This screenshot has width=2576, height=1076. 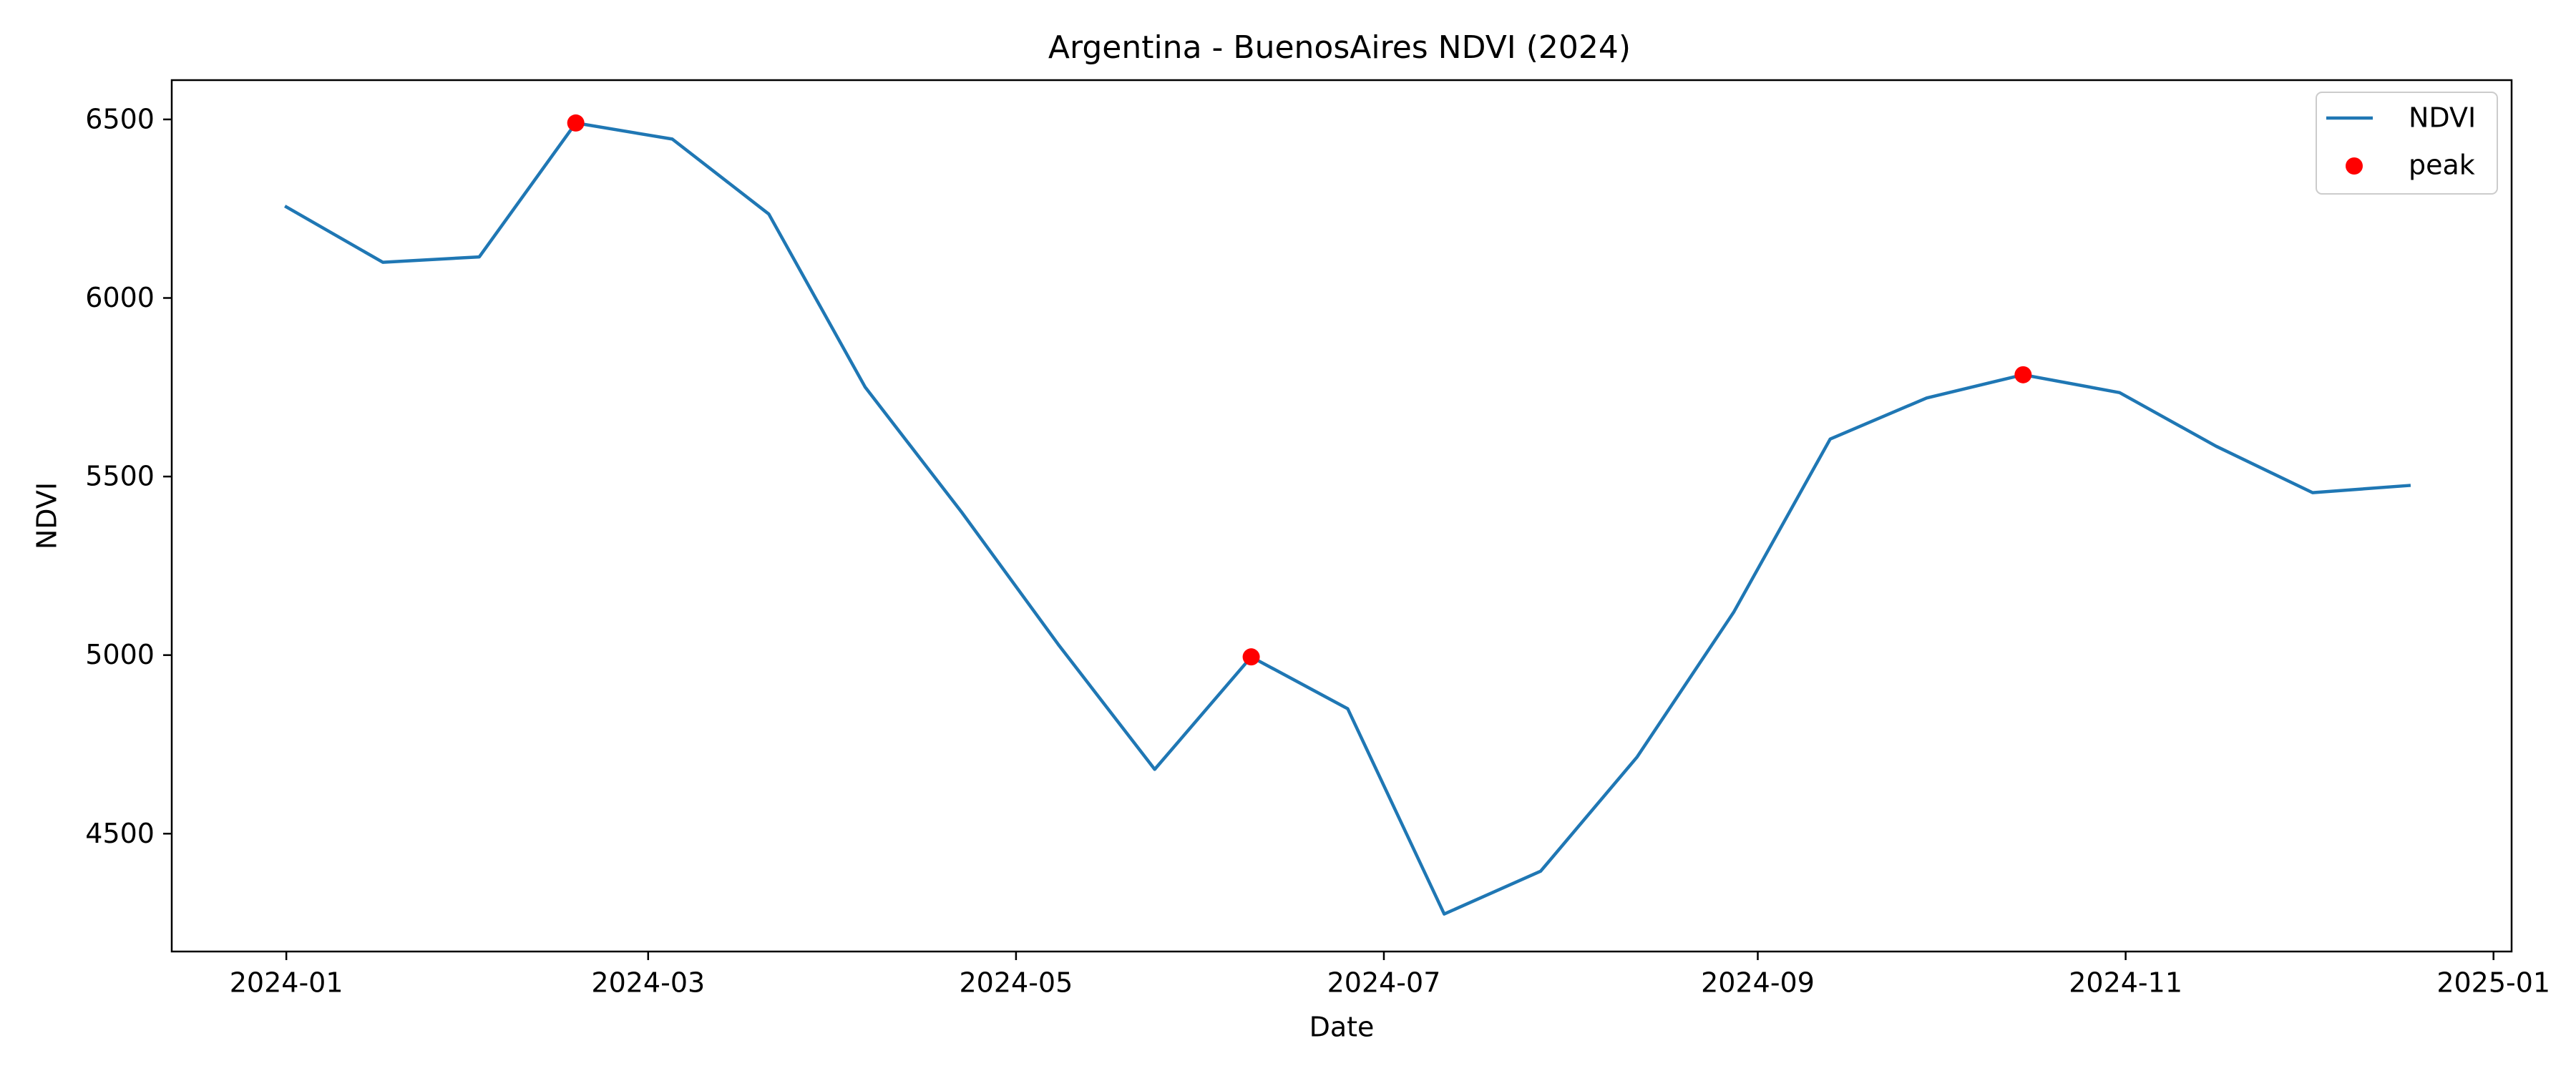 I want to click on x-tick-label-2025-01: 2025-01, so click(x=2493, y=983).